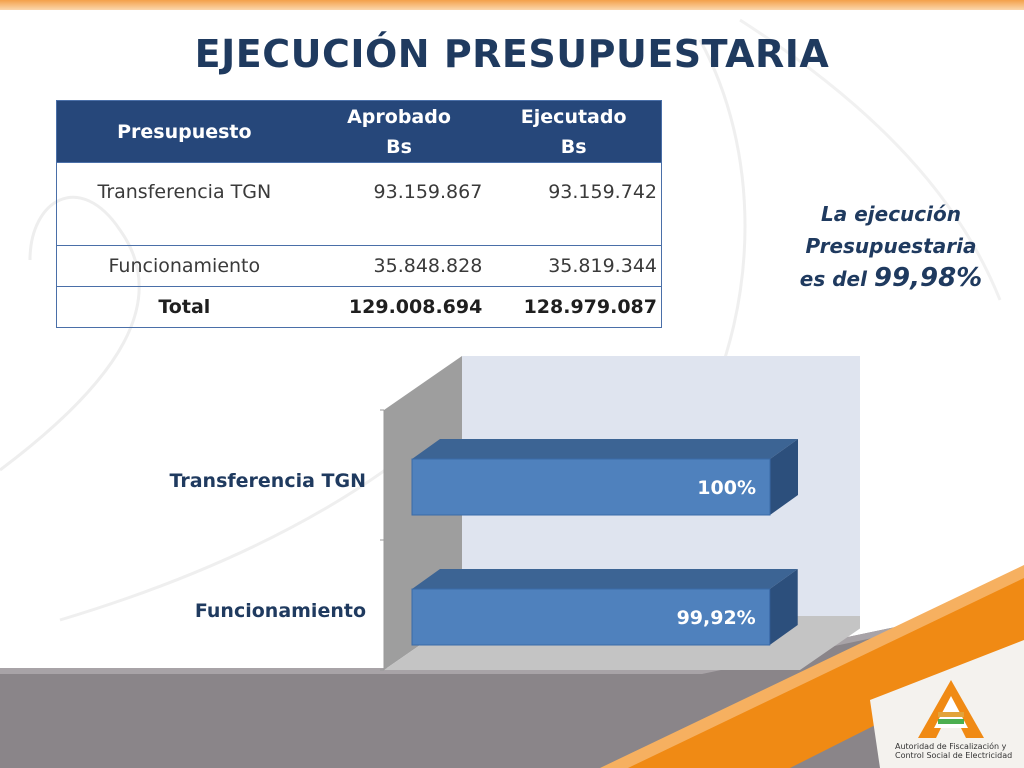 The height and width of the screenshot is (768, 1024). I want to click on table-total-row: Total 129.008.694 128.979.087, so click(359, 307).